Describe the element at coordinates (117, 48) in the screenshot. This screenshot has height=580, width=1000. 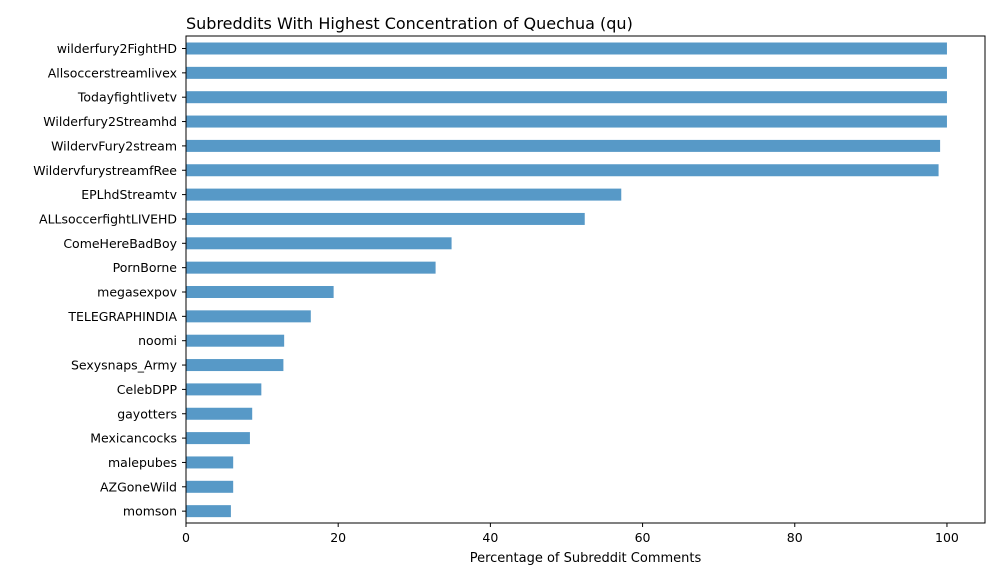
I see `y-tick-label: wilderfury2FightHD` at that location.